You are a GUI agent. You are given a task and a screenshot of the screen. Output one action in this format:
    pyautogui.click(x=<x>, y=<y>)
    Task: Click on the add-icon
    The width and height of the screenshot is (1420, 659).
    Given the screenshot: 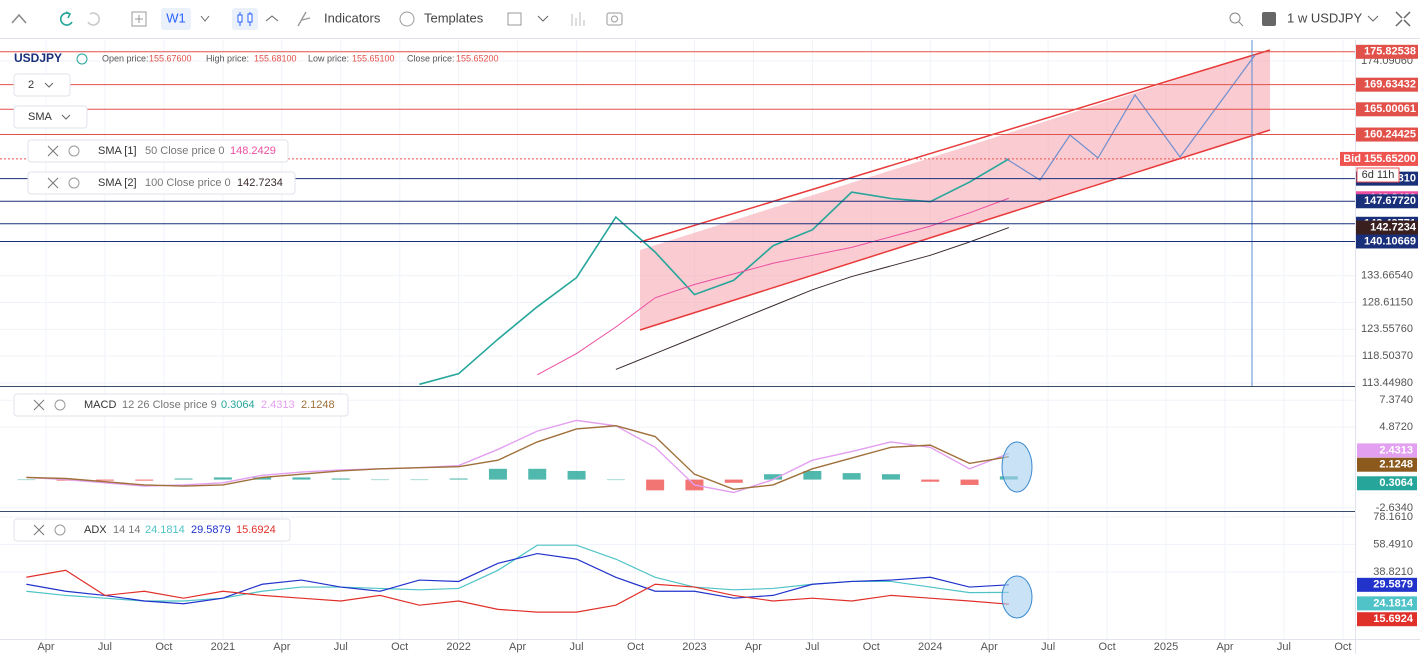 What is the action you would take?
    pyautogui.click(x=139, y=19)
    